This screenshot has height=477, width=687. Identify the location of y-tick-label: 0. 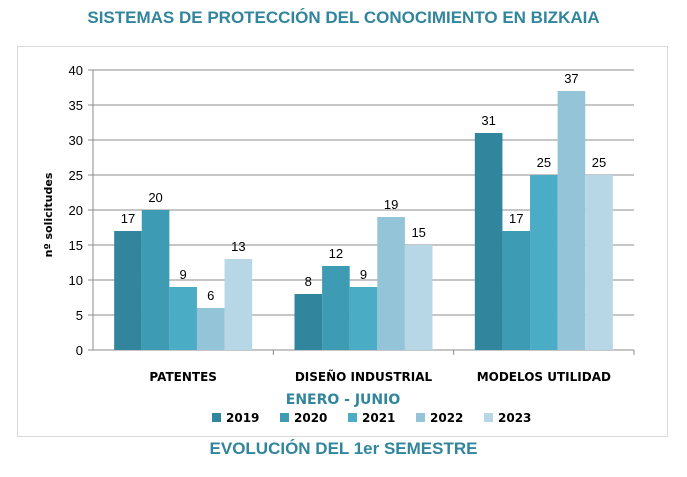
(79, 350).